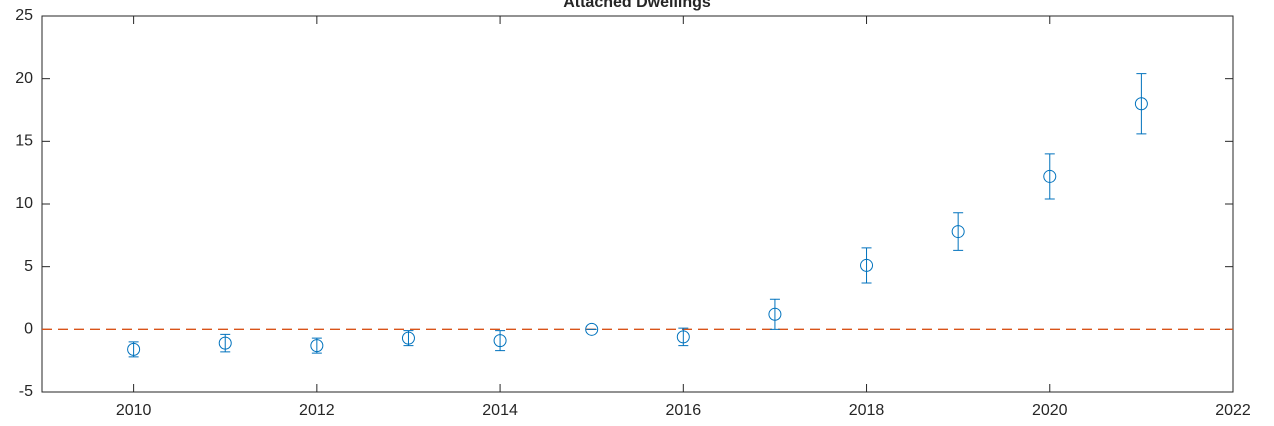 Image resolution: width=1274 pixels, height=426 pixels. I want to click on x-tick-label: 2022, so click(1233, 410).